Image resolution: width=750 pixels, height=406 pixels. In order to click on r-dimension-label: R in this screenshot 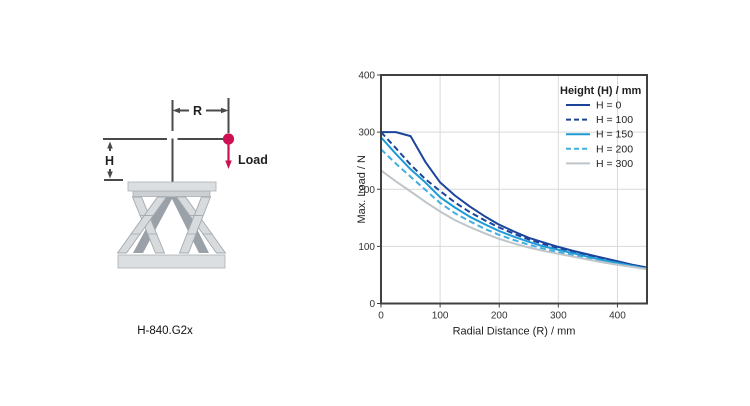, I will do `click(197, 111)`.